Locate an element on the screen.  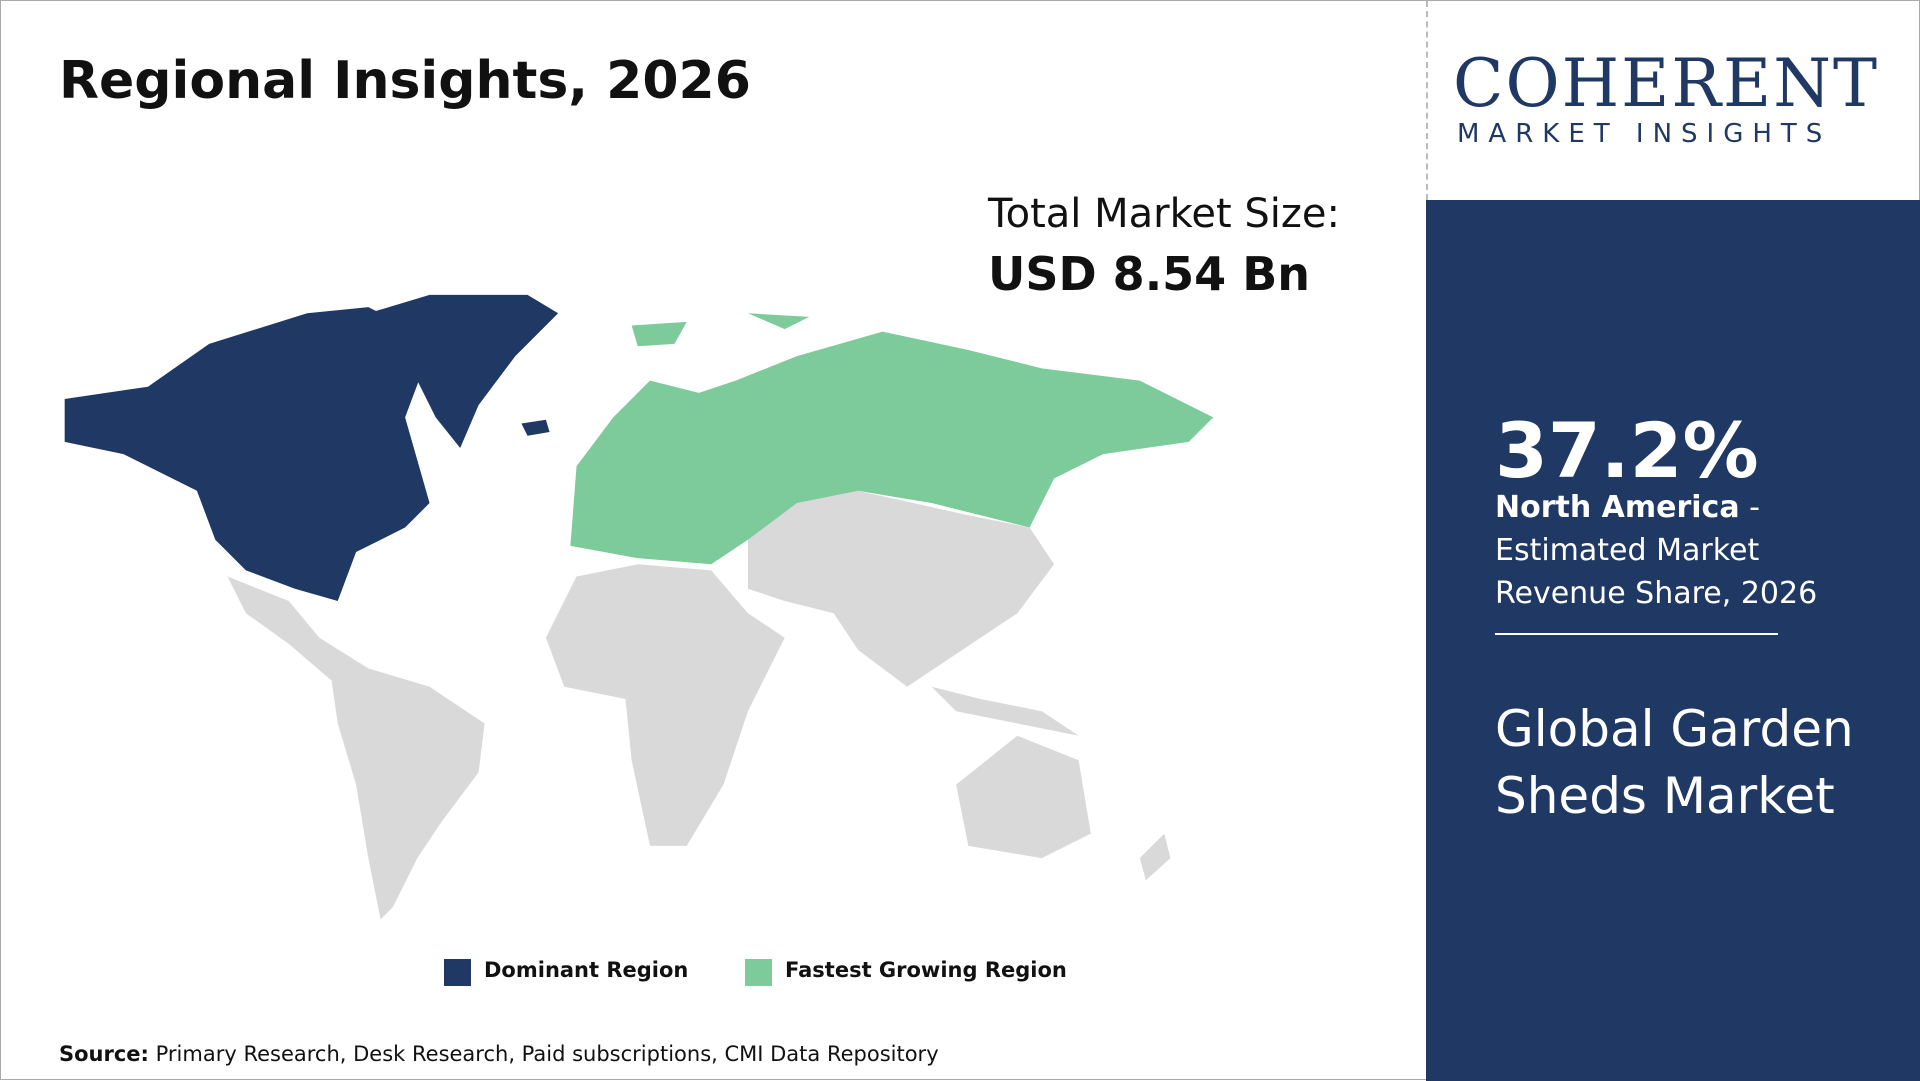
divider is located at coordinates (1427, 100).